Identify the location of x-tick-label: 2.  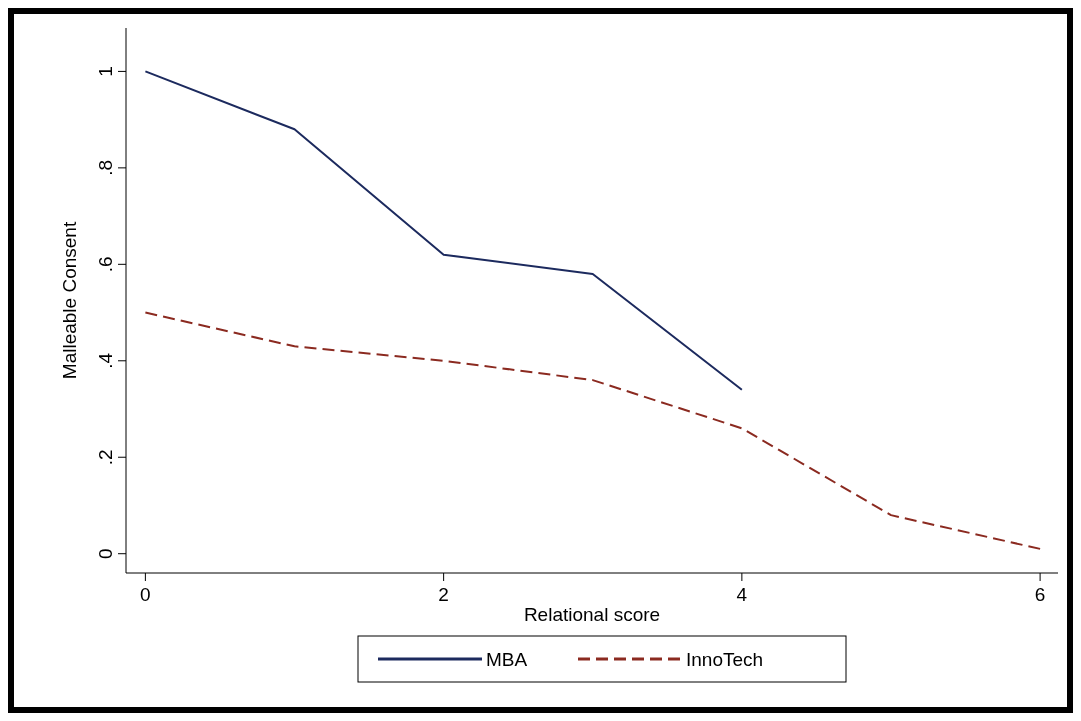
(443, 594).